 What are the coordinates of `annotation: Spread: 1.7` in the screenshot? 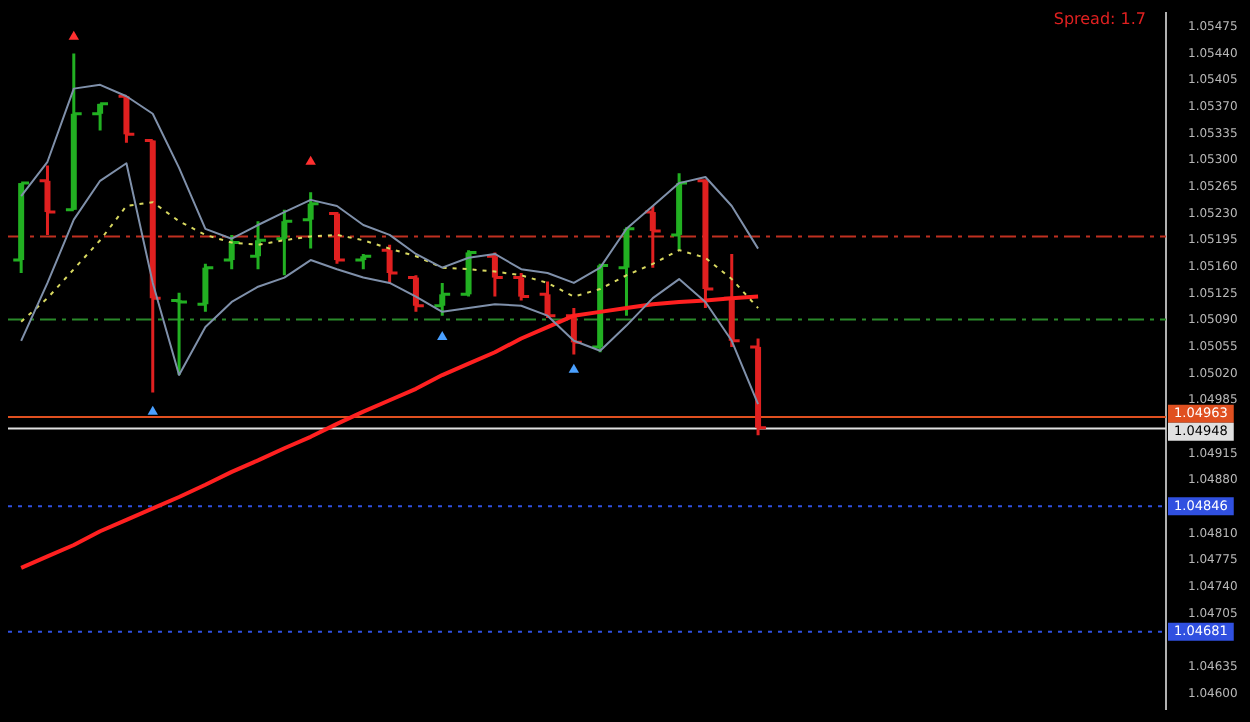 It's located at (1099, 19).